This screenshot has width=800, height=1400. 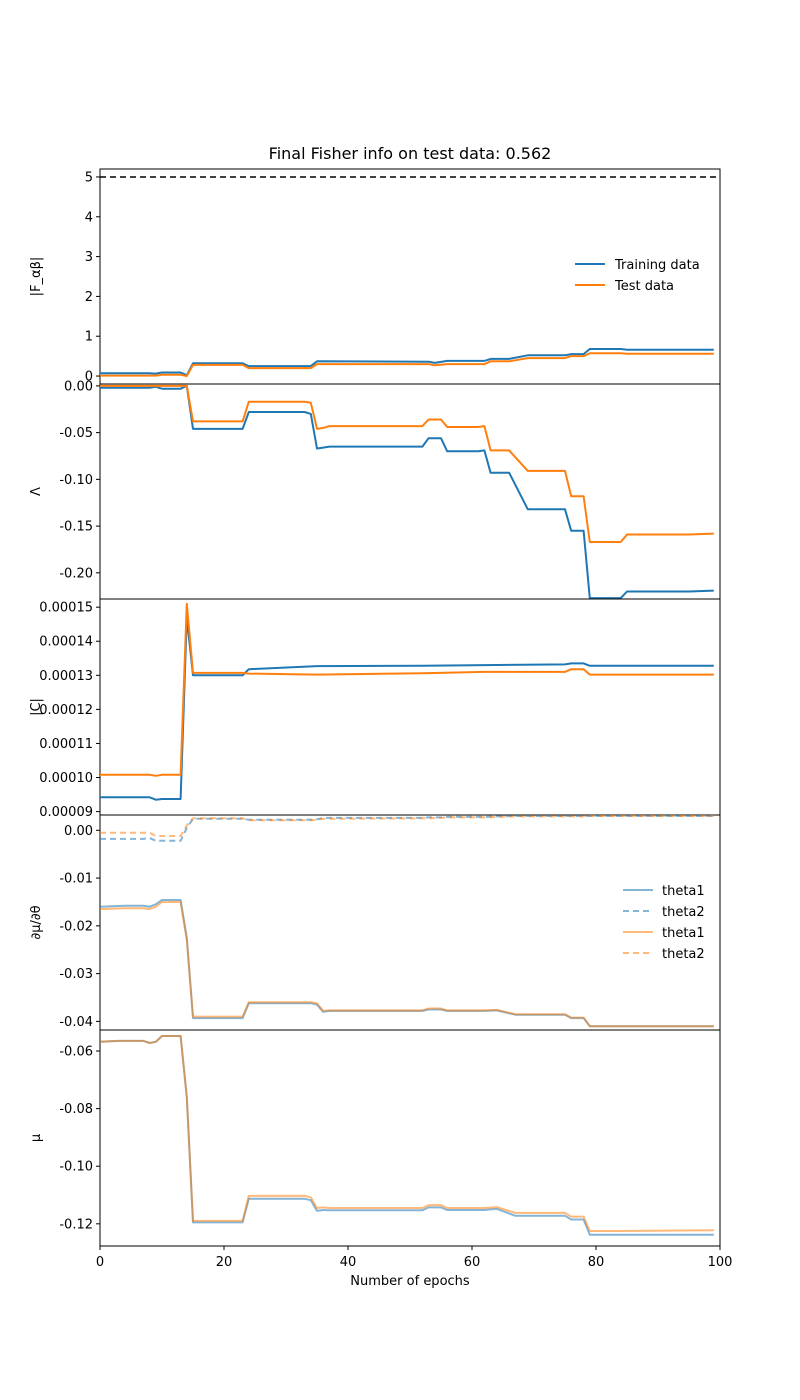 I want to click on y-tick-label: 5, so click(x=89, y=177).